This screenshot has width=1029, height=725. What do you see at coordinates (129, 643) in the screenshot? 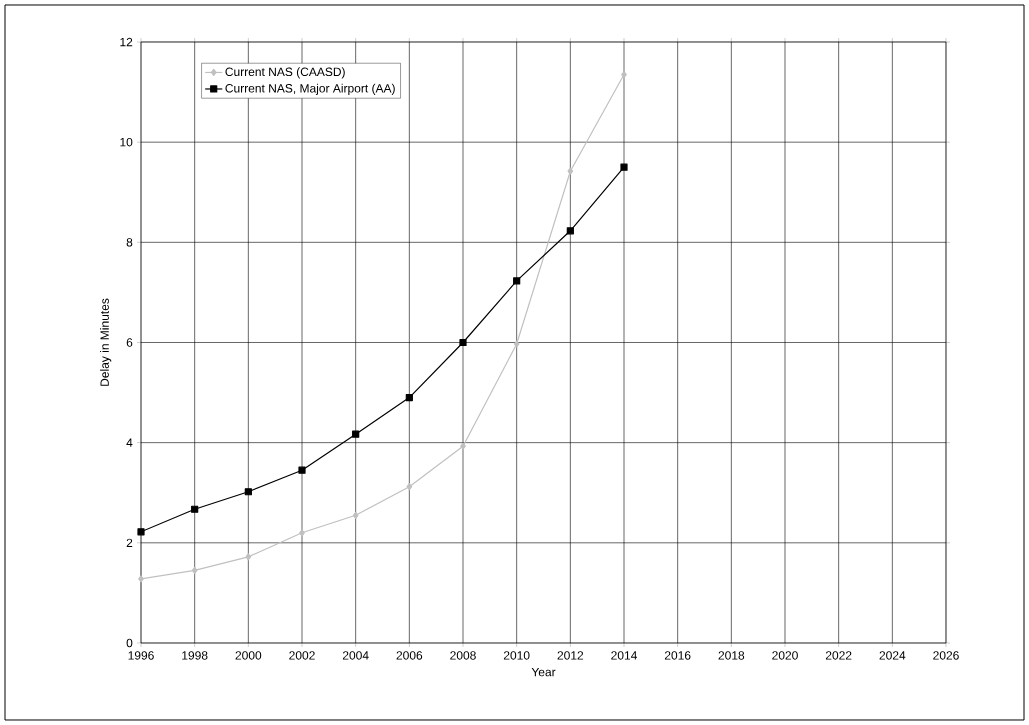
I see `y-tick-label: 0` at bounding box center [129, 643].